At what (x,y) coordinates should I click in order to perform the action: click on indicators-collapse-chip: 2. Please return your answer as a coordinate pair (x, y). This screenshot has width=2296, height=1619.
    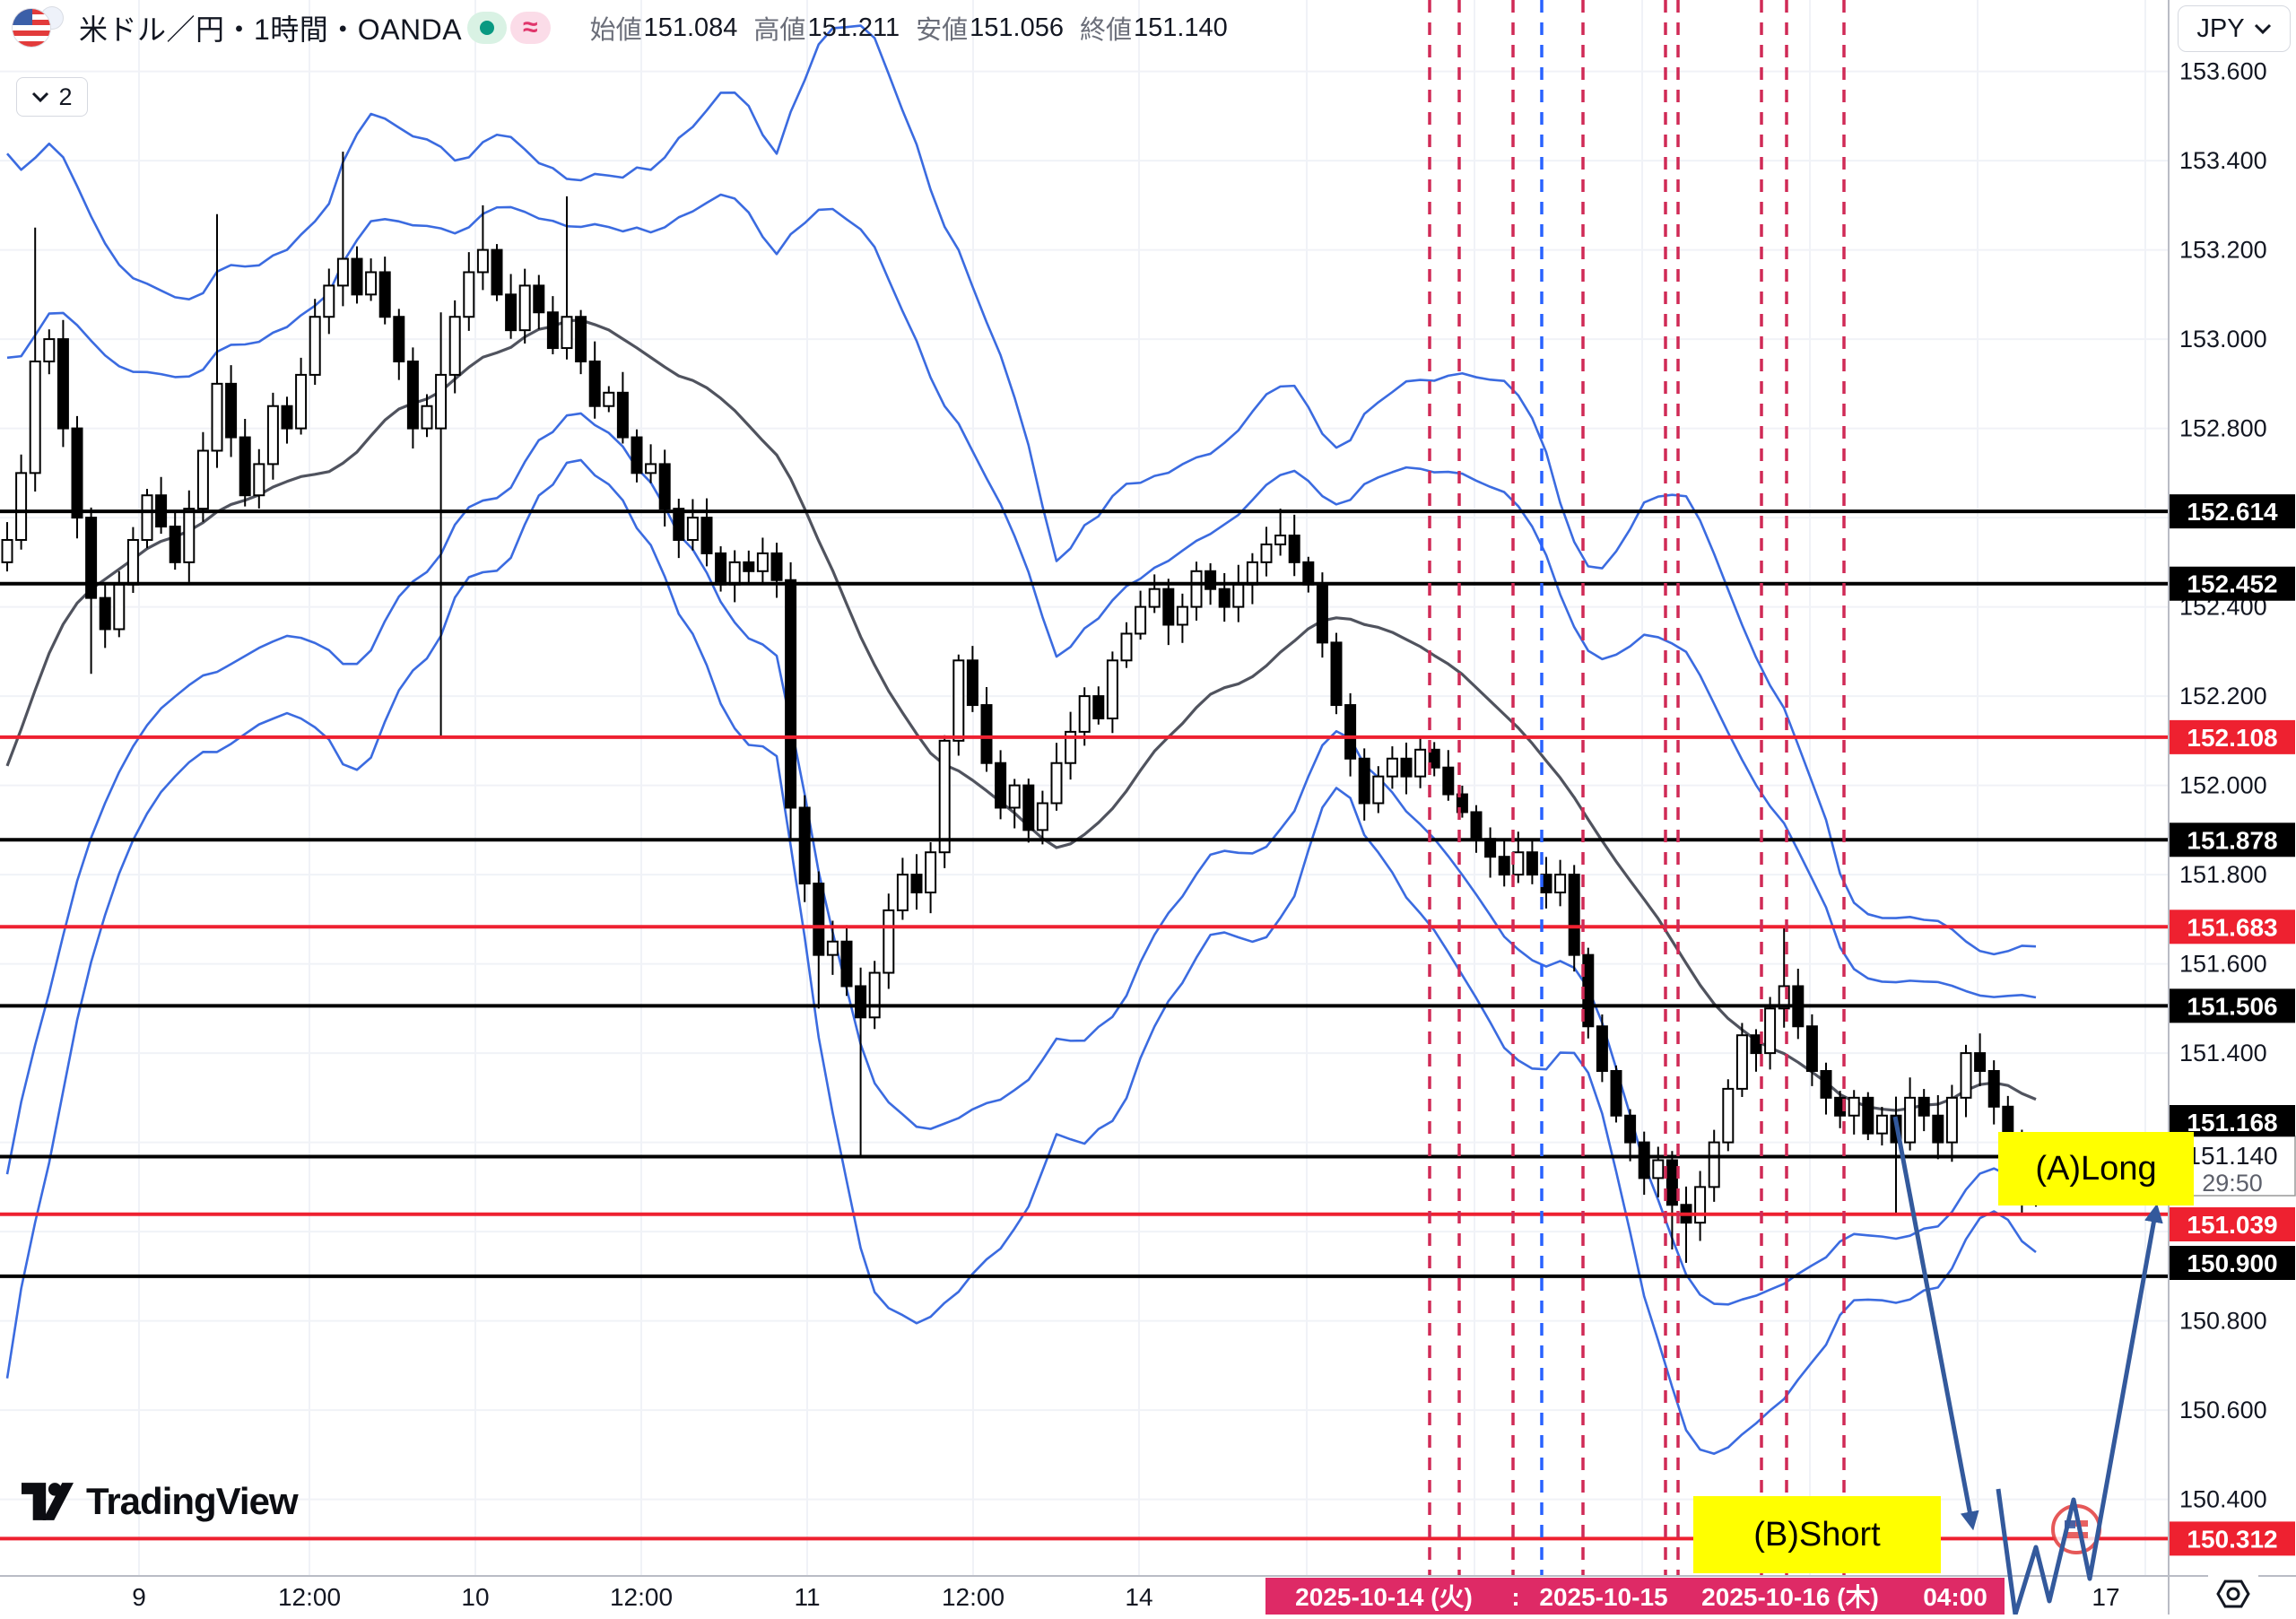
    Looking at the image, I should click on (52, 97).